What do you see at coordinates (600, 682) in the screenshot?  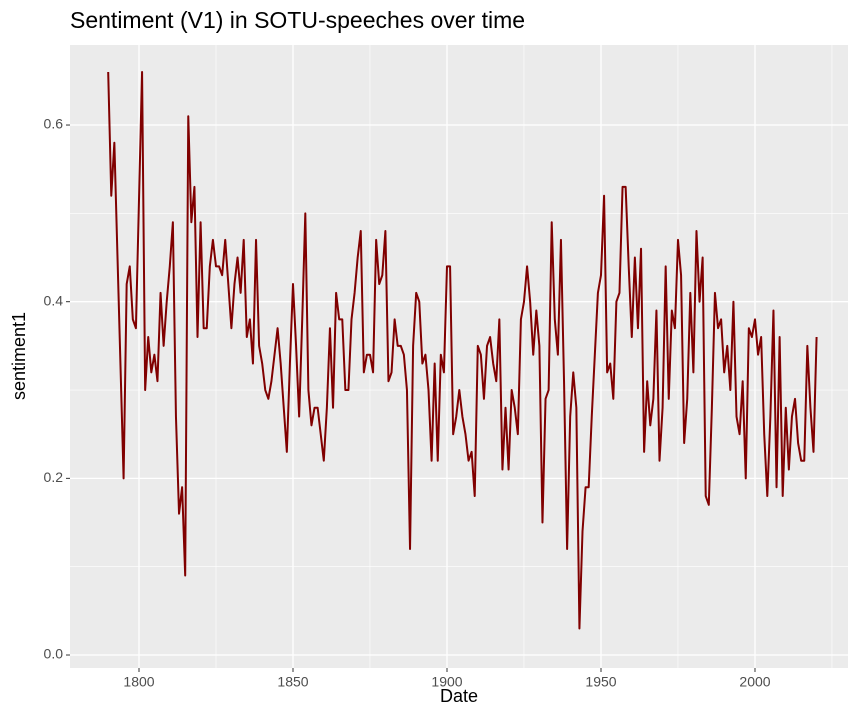 I see `x-tick-label: 1950` at bounding box center [600, 682].